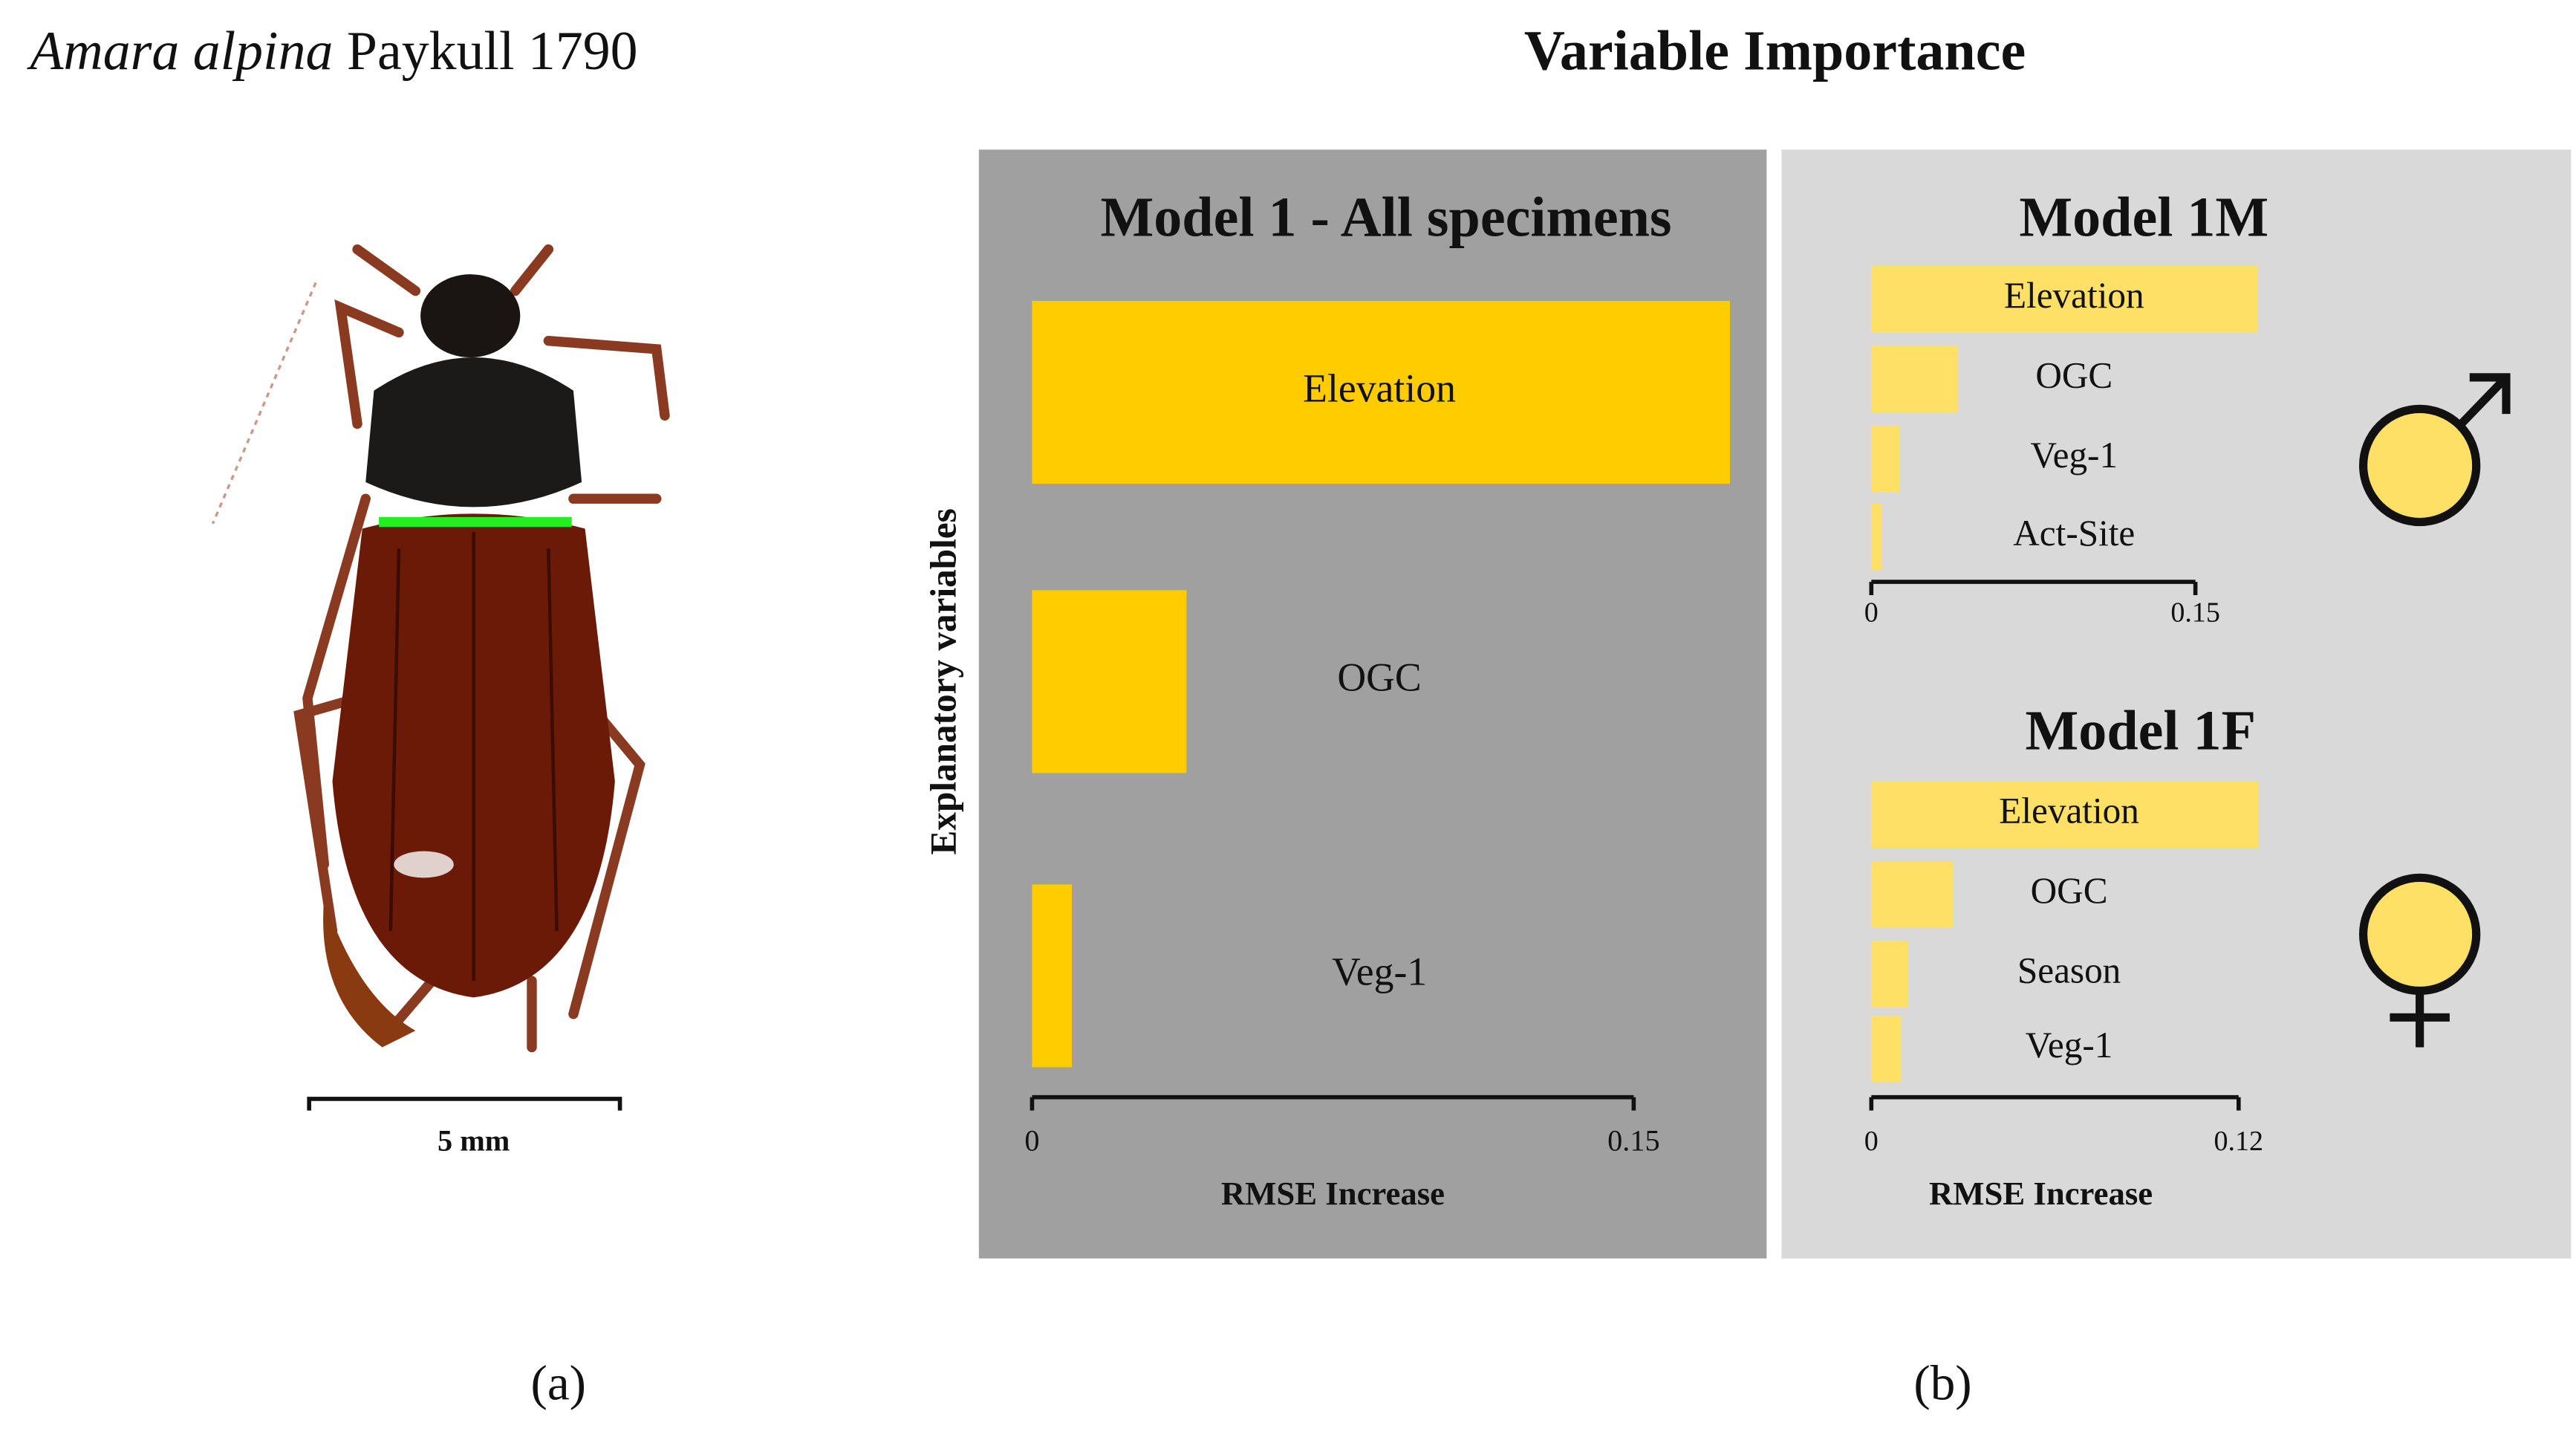 The height and width of the screenshot is (1437, 2576). I want to click on species-title: Amara alpina Paykull 1790, so click(331, 50).